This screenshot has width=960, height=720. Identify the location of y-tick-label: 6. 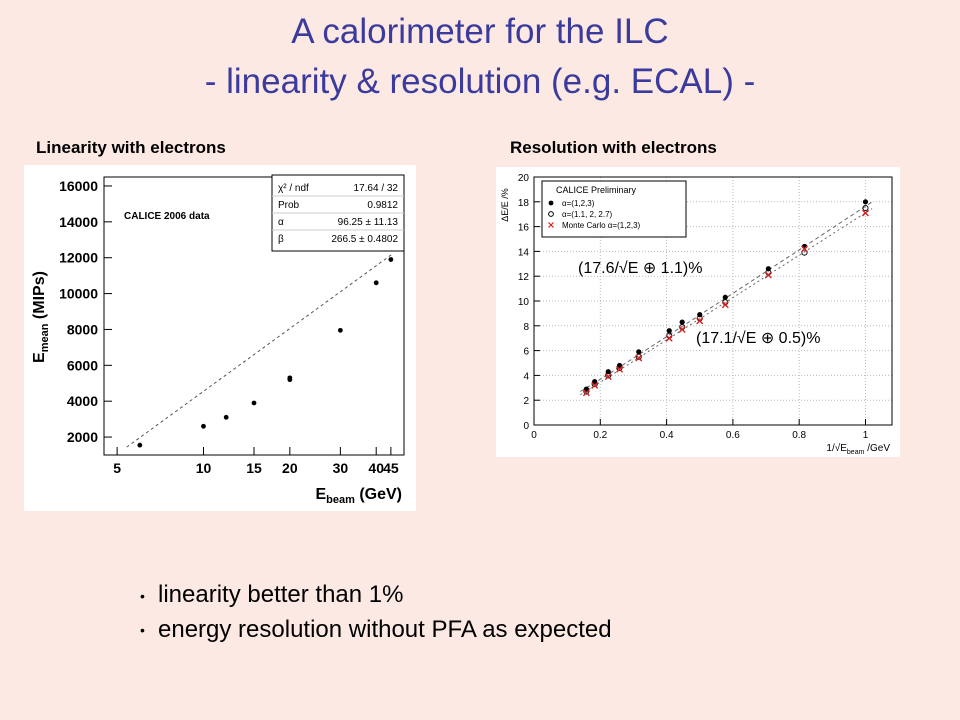
(526, 352).